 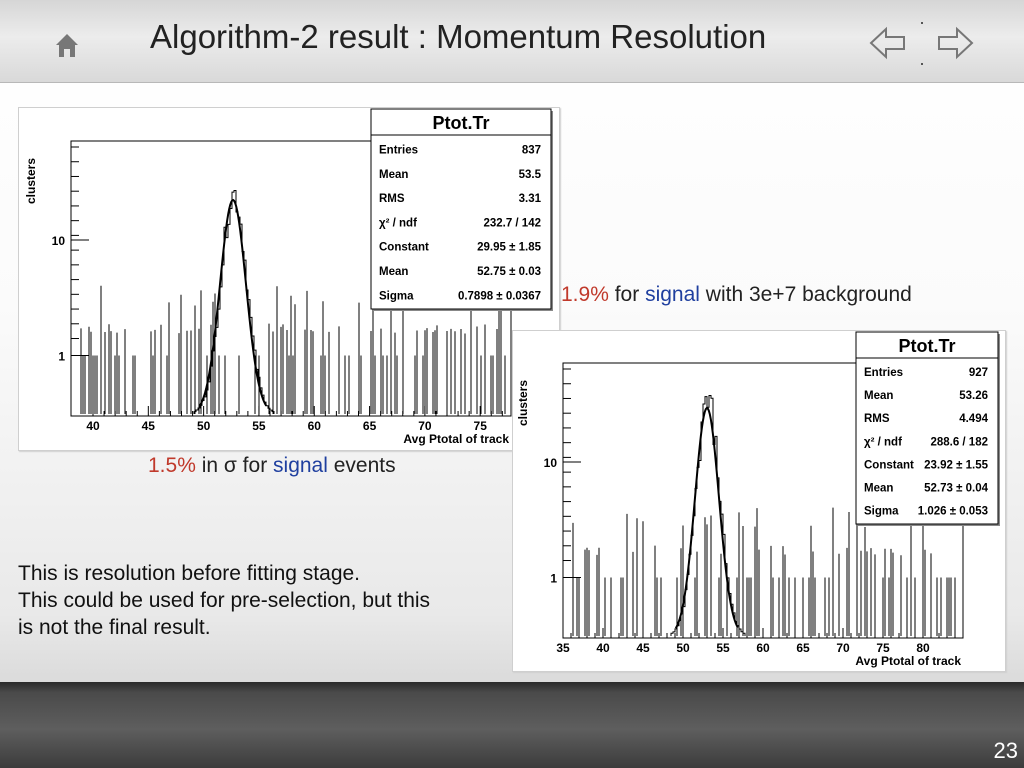 What do you see at coordinates (172, 465) in the screenshot?
I see `caption-left-percent: 1.5%` at bounding box center [172, 465].